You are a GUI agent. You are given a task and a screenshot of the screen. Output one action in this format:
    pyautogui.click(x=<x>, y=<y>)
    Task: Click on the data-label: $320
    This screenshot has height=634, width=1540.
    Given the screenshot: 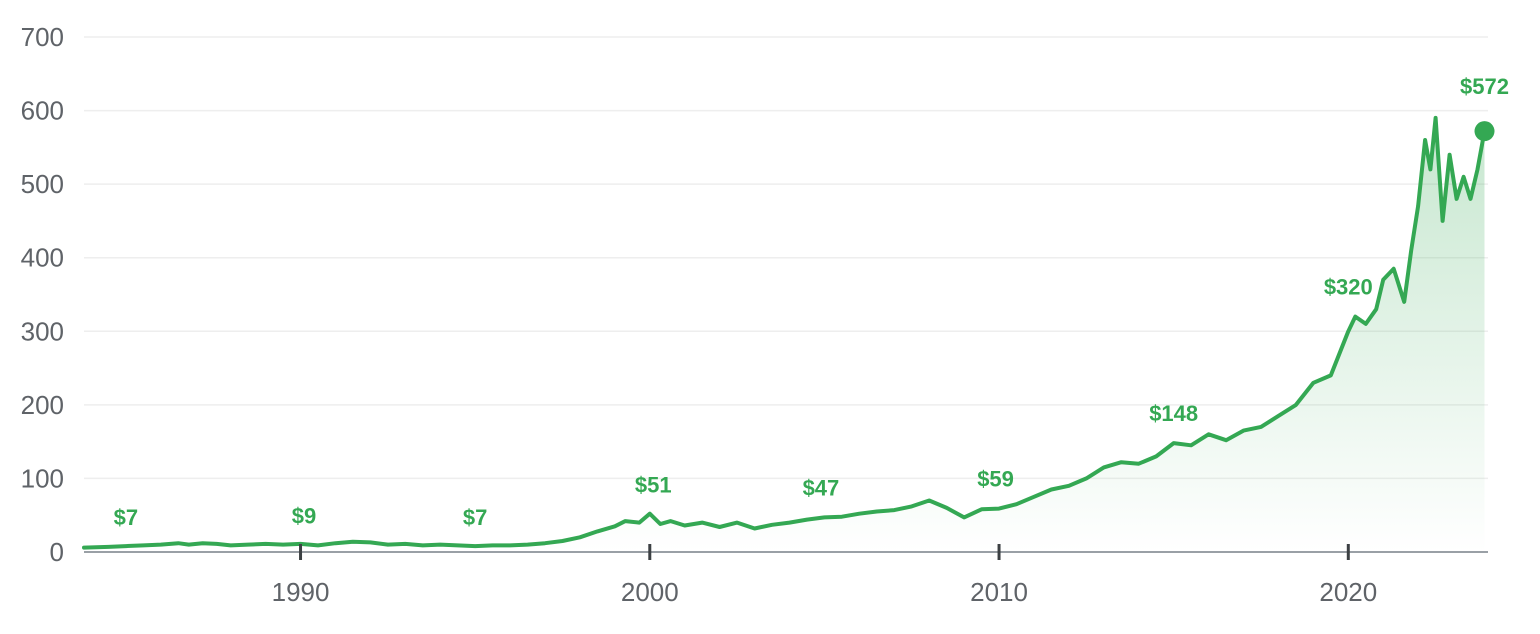 What is the action you would take?
    pyautogui.click(x=1348, y=287)
    